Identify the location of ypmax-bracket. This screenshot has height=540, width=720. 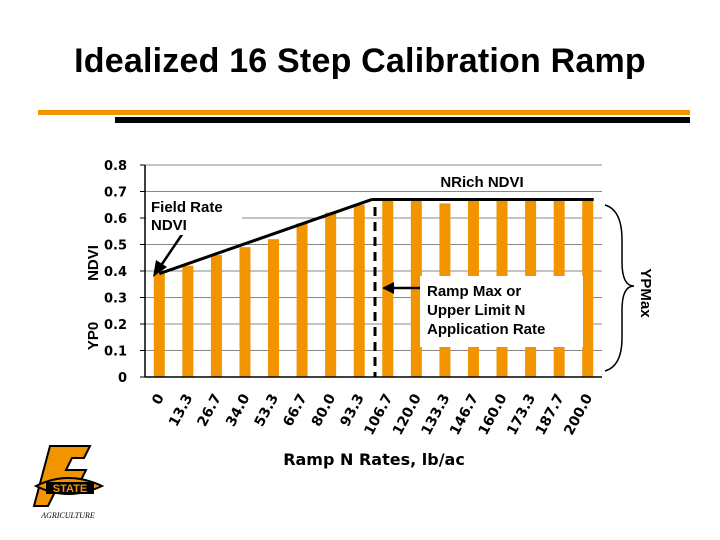
(619, 288).